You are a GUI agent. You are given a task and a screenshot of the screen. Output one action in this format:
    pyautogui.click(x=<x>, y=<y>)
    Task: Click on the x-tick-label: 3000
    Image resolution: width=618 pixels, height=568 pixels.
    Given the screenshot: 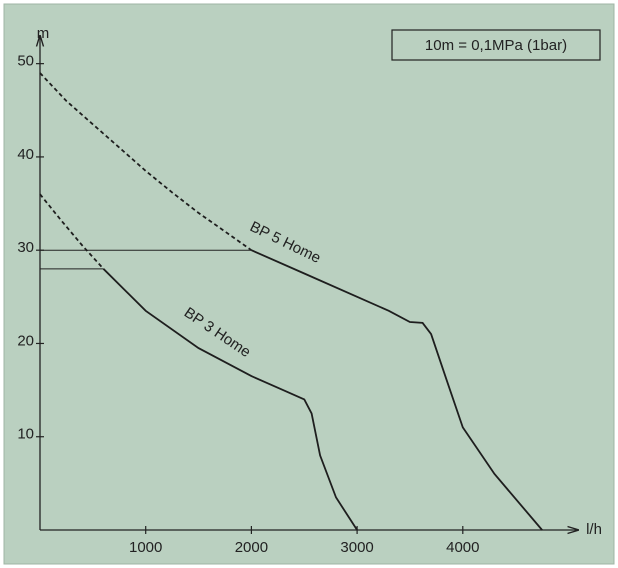 What is the action you would take?
    pyautogui.click(x=356, y=547)
    